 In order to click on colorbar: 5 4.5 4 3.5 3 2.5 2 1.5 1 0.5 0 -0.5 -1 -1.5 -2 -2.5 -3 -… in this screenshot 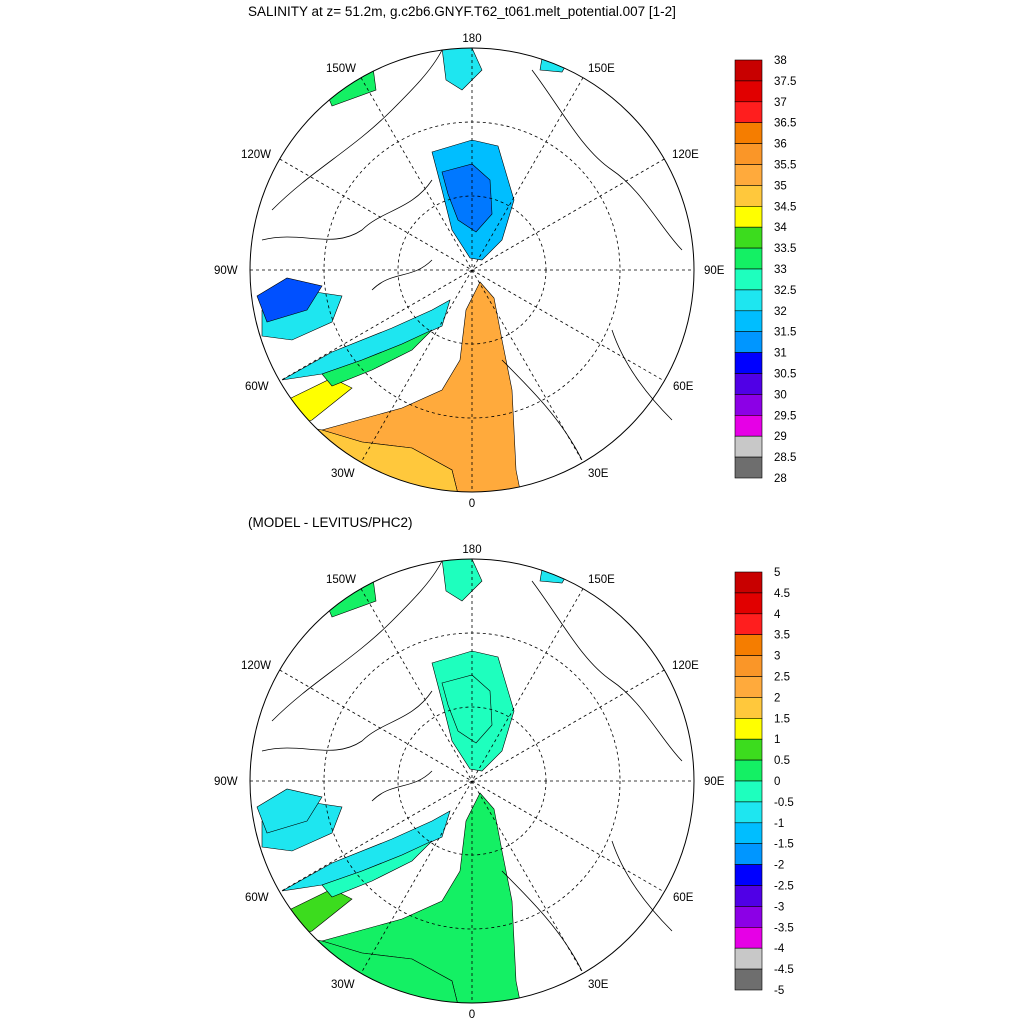, I will do `click(764, 782)`.